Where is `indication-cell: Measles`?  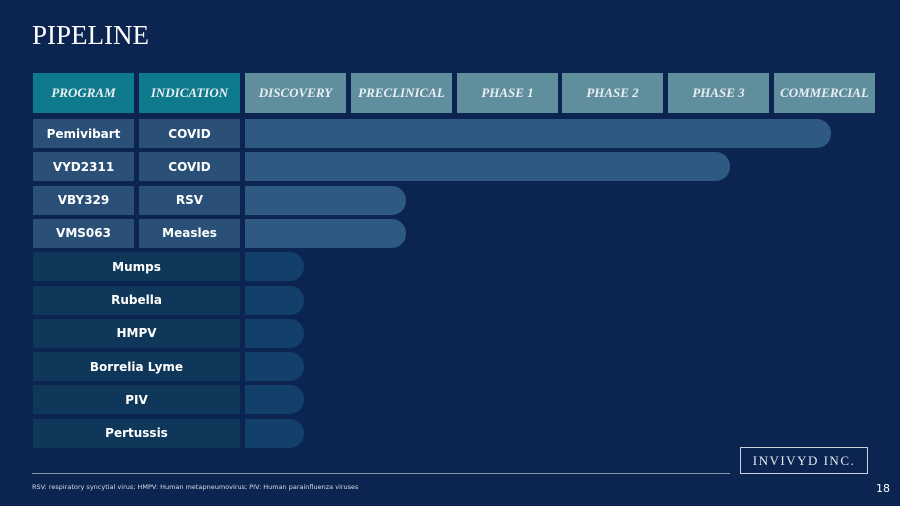 indication-cell: Measles is located at coordinates (189, 233).